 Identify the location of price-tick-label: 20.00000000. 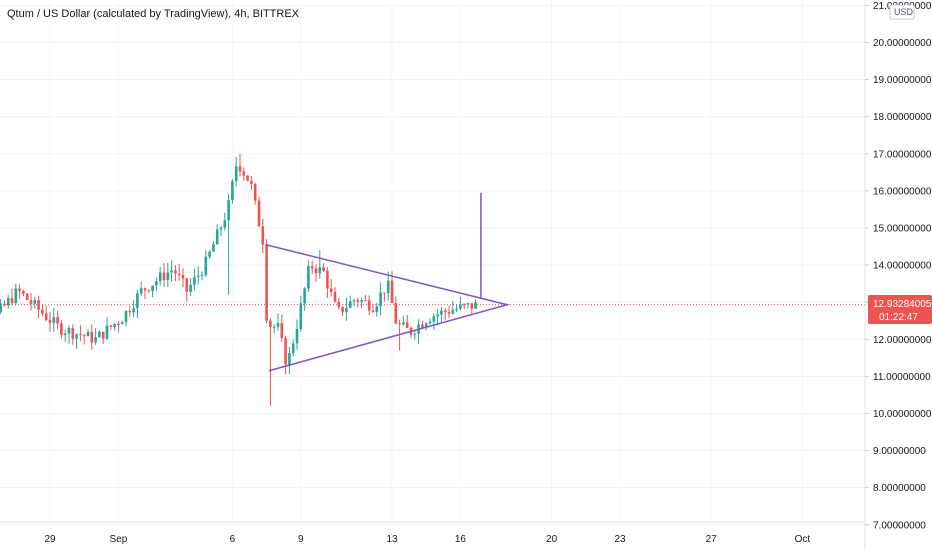
(902, 43).